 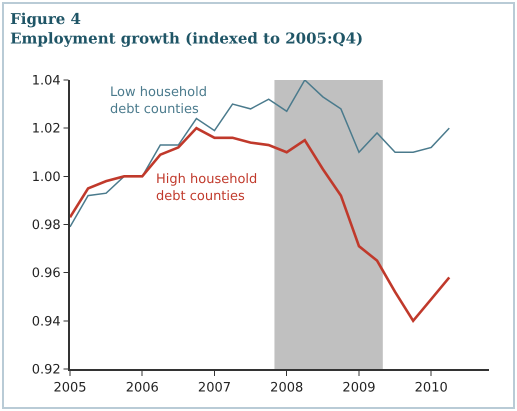 I want to click on y-tick-label: 0.92, so click(x=46, y=370).